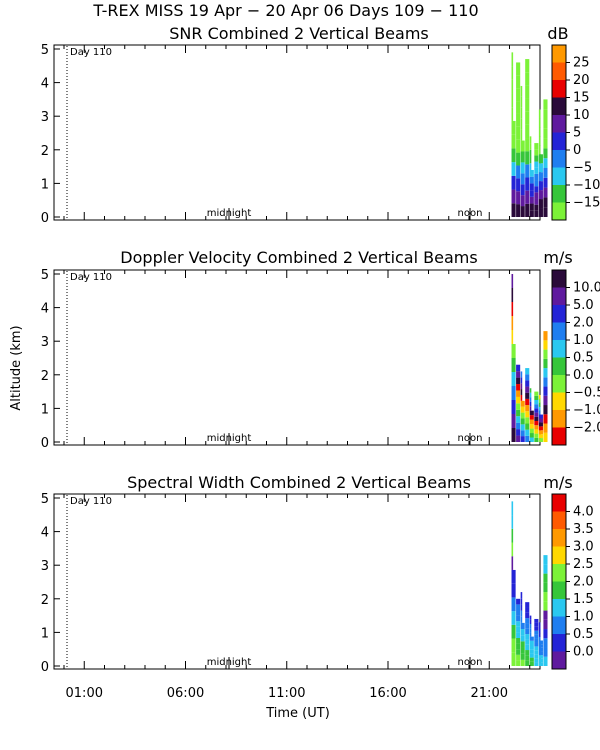  Describe the element at coordinates (586, 393) in the screenshot. I see `colorbar-tick-label: −0.5` at that location.